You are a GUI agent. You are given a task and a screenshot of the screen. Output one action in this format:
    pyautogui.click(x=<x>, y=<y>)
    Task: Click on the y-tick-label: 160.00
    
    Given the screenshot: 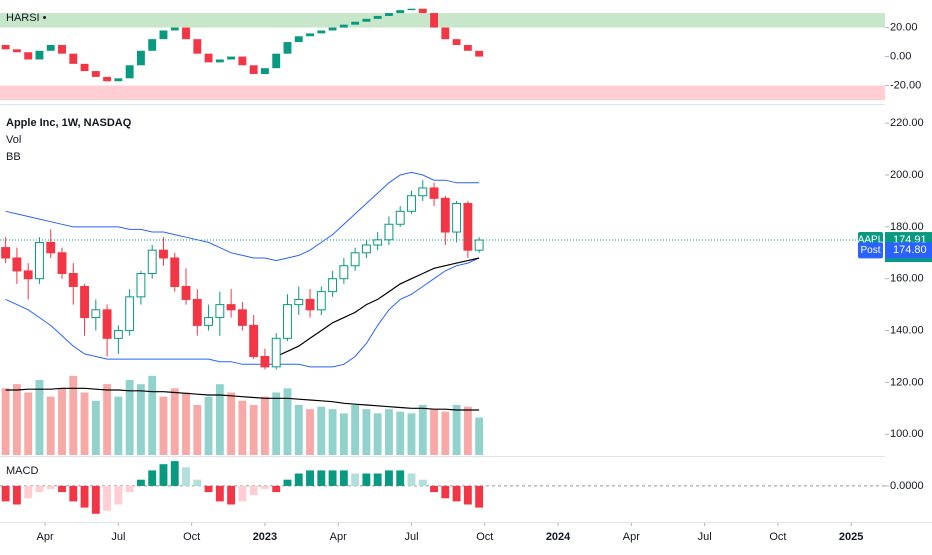 What is the action you would take?
    pyautogui.click(x=907, y=279)
    